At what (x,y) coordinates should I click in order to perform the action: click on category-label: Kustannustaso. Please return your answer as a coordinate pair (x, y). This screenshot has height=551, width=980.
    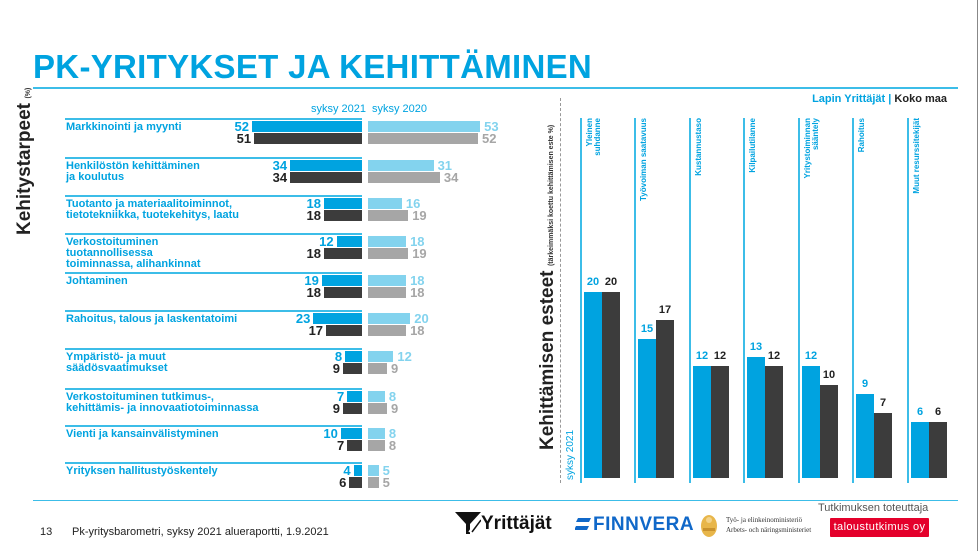
    Looking at the image, I should click on (706, 198).